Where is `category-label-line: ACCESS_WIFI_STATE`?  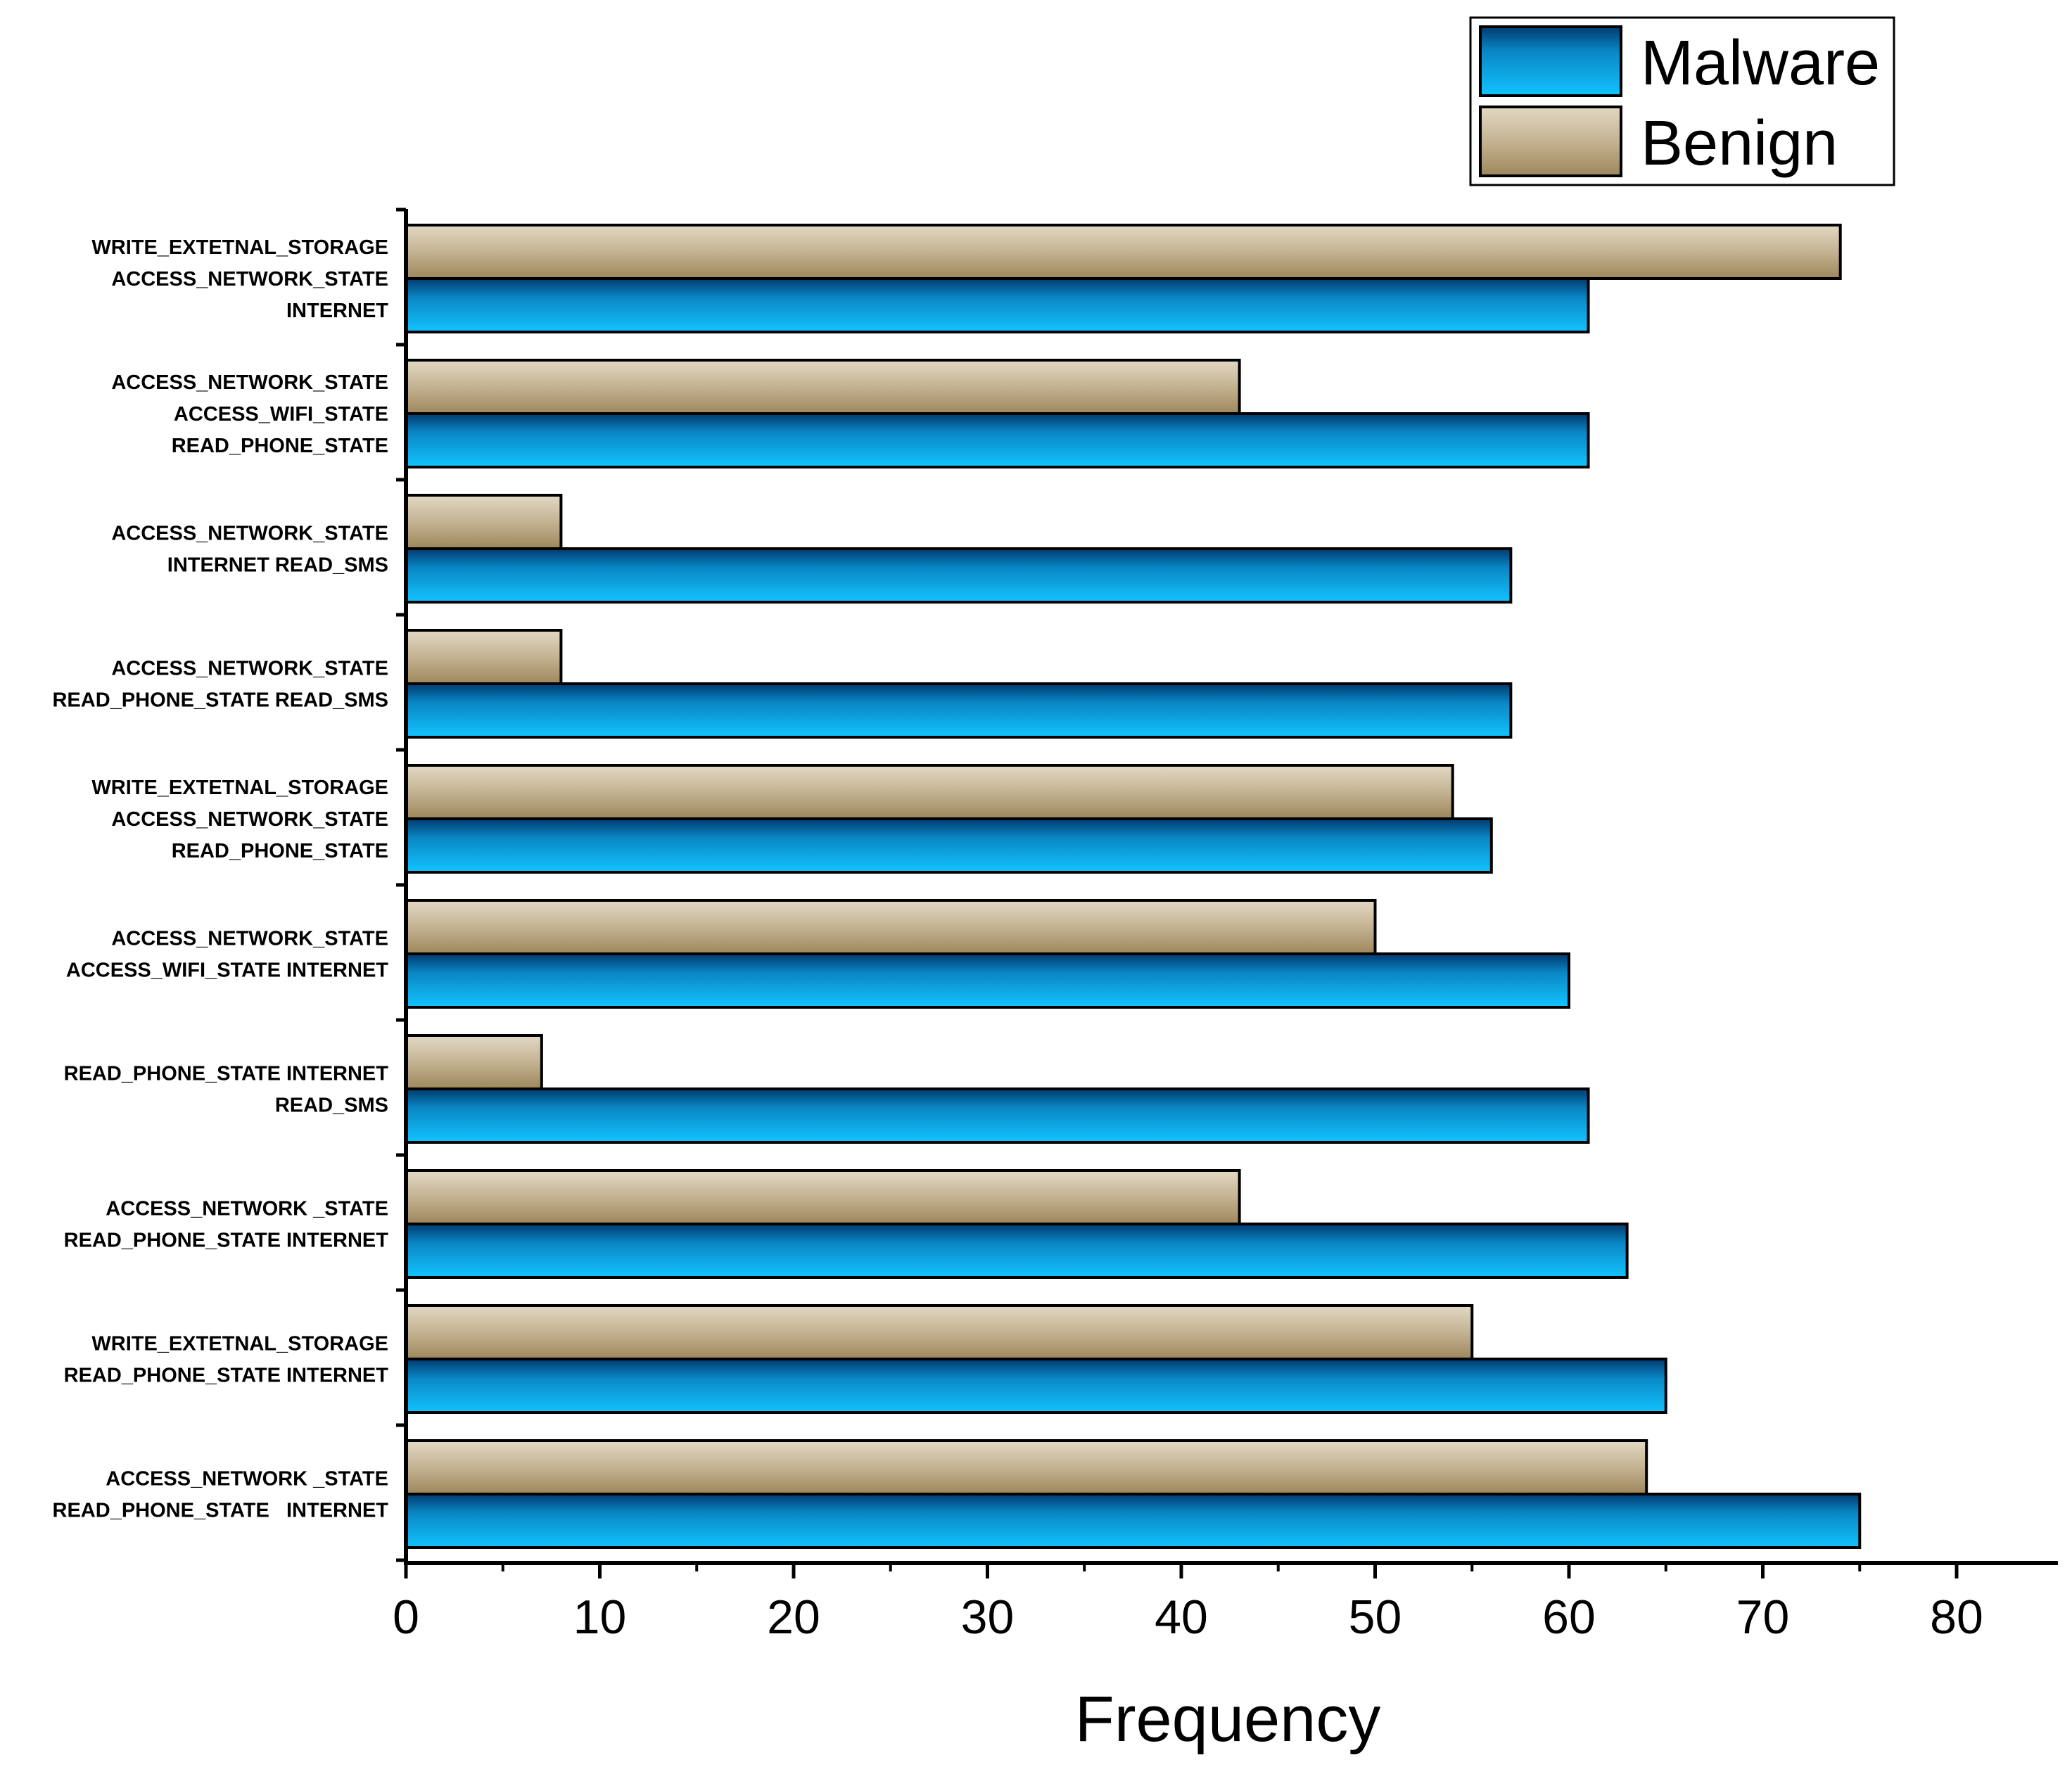
category-label-line: ACCESS_WIFI_STATE is located at coordinates (281, 415).